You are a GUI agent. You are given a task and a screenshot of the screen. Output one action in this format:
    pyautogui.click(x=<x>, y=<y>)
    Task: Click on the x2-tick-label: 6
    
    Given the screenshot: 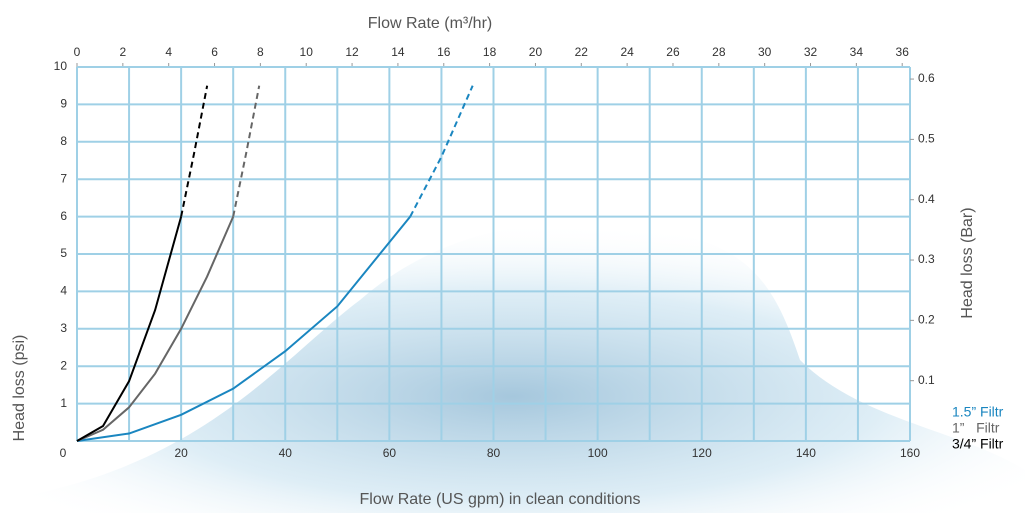 What is the action you would take?
    pyautogui.click(x=214, y=52)
    